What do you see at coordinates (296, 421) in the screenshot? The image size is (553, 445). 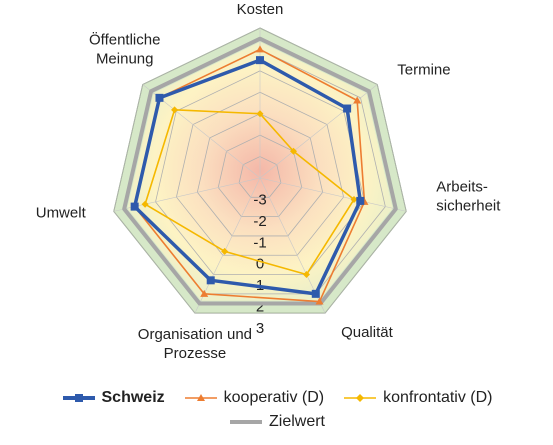 I see `legend-label-zielwert: Zielwert` at bounding box center [296, 421].